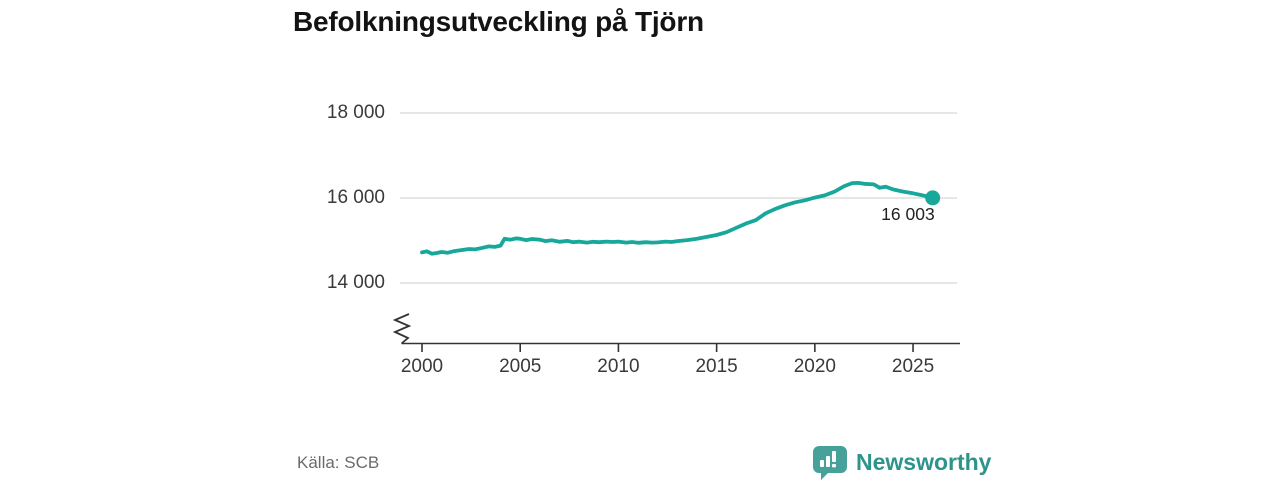 This screenshot has height=480, width=1280. I want to click on x-tick-label-2005: 2005, so click(520, 366).